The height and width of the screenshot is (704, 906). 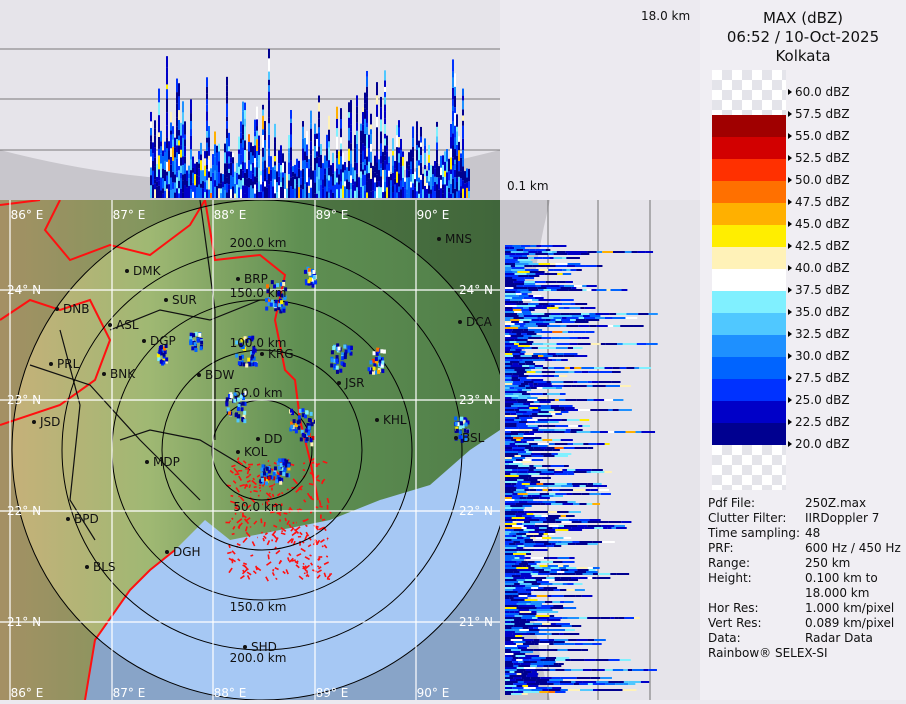 What do you see at coordinates (756, 638) in the screenshot?
I see `info-key: Data:` at bounding box center [756, 638].